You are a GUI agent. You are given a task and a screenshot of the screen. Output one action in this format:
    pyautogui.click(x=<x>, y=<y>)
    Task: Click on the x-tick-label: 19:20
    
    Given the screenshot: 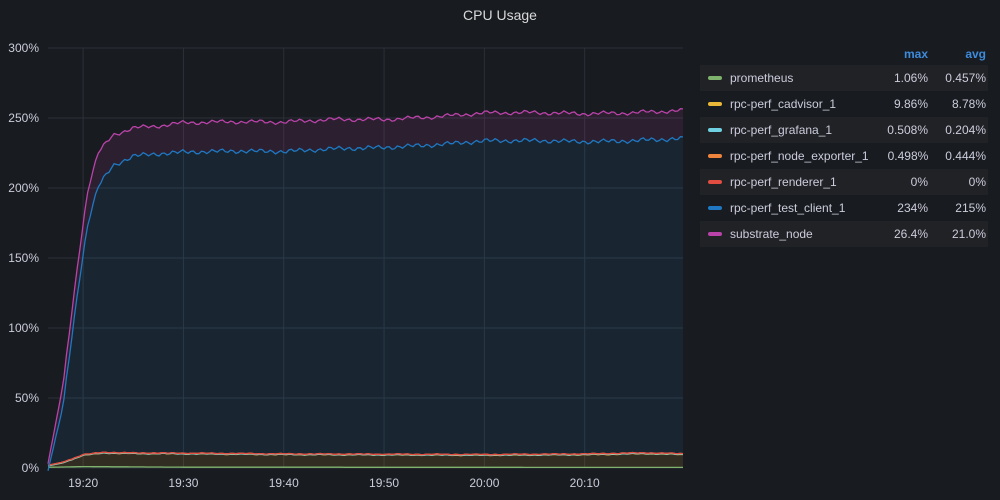 What is the action you would take?
    pyautogui.click(x=83, y=483)
    